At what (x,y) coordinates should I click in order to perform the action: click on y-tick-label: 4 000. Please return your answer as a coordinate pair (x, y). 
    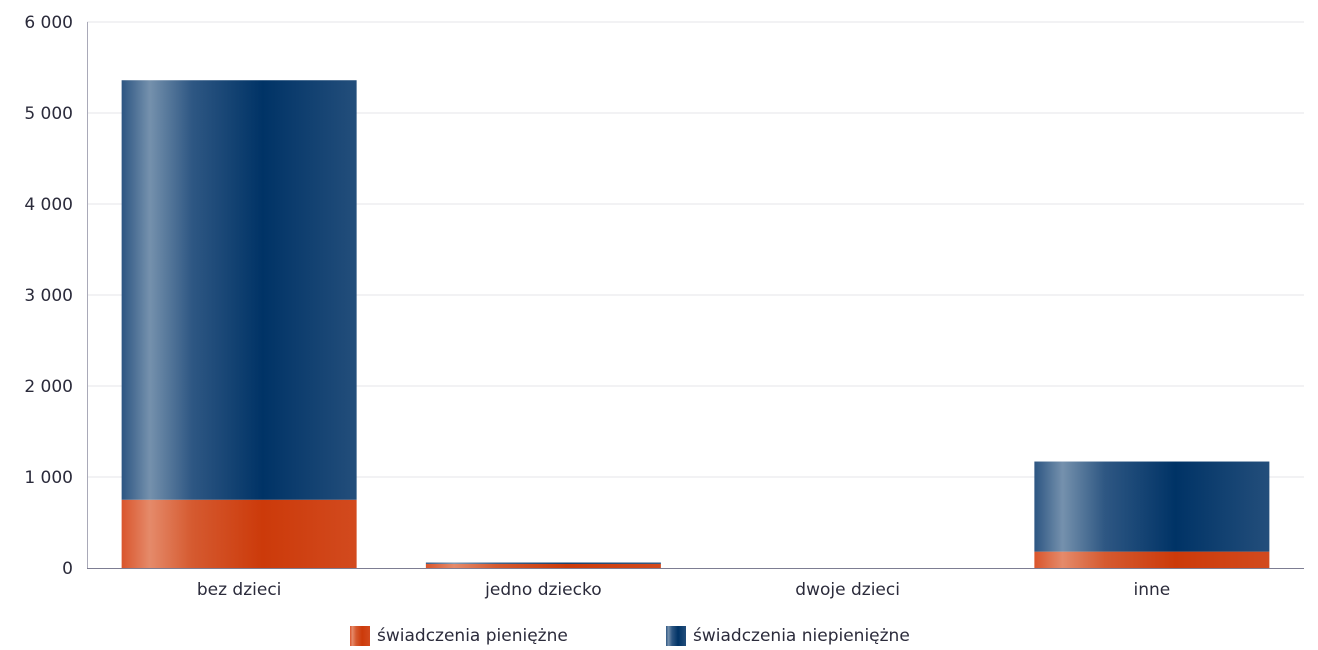
    Looking at the image, I should click on (48, 205).